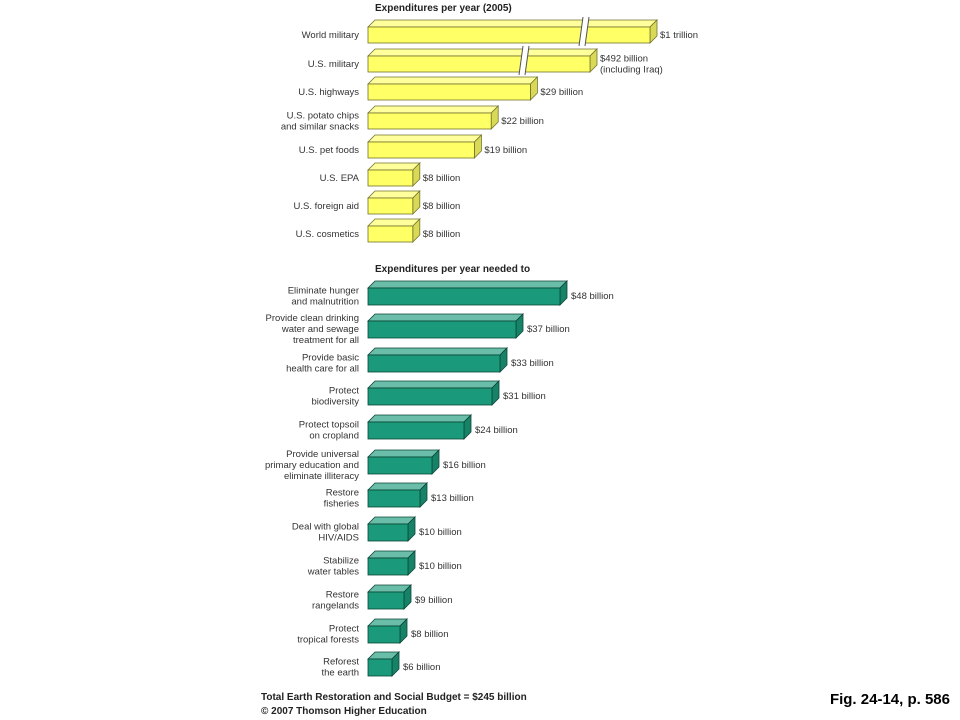 The width and height of the screenshot is (960, 720). What do you see at coordinates (532, 363) in the screenshot?
I see `value-label-needed-2: $33 billion` at bounding box center [532, 363].